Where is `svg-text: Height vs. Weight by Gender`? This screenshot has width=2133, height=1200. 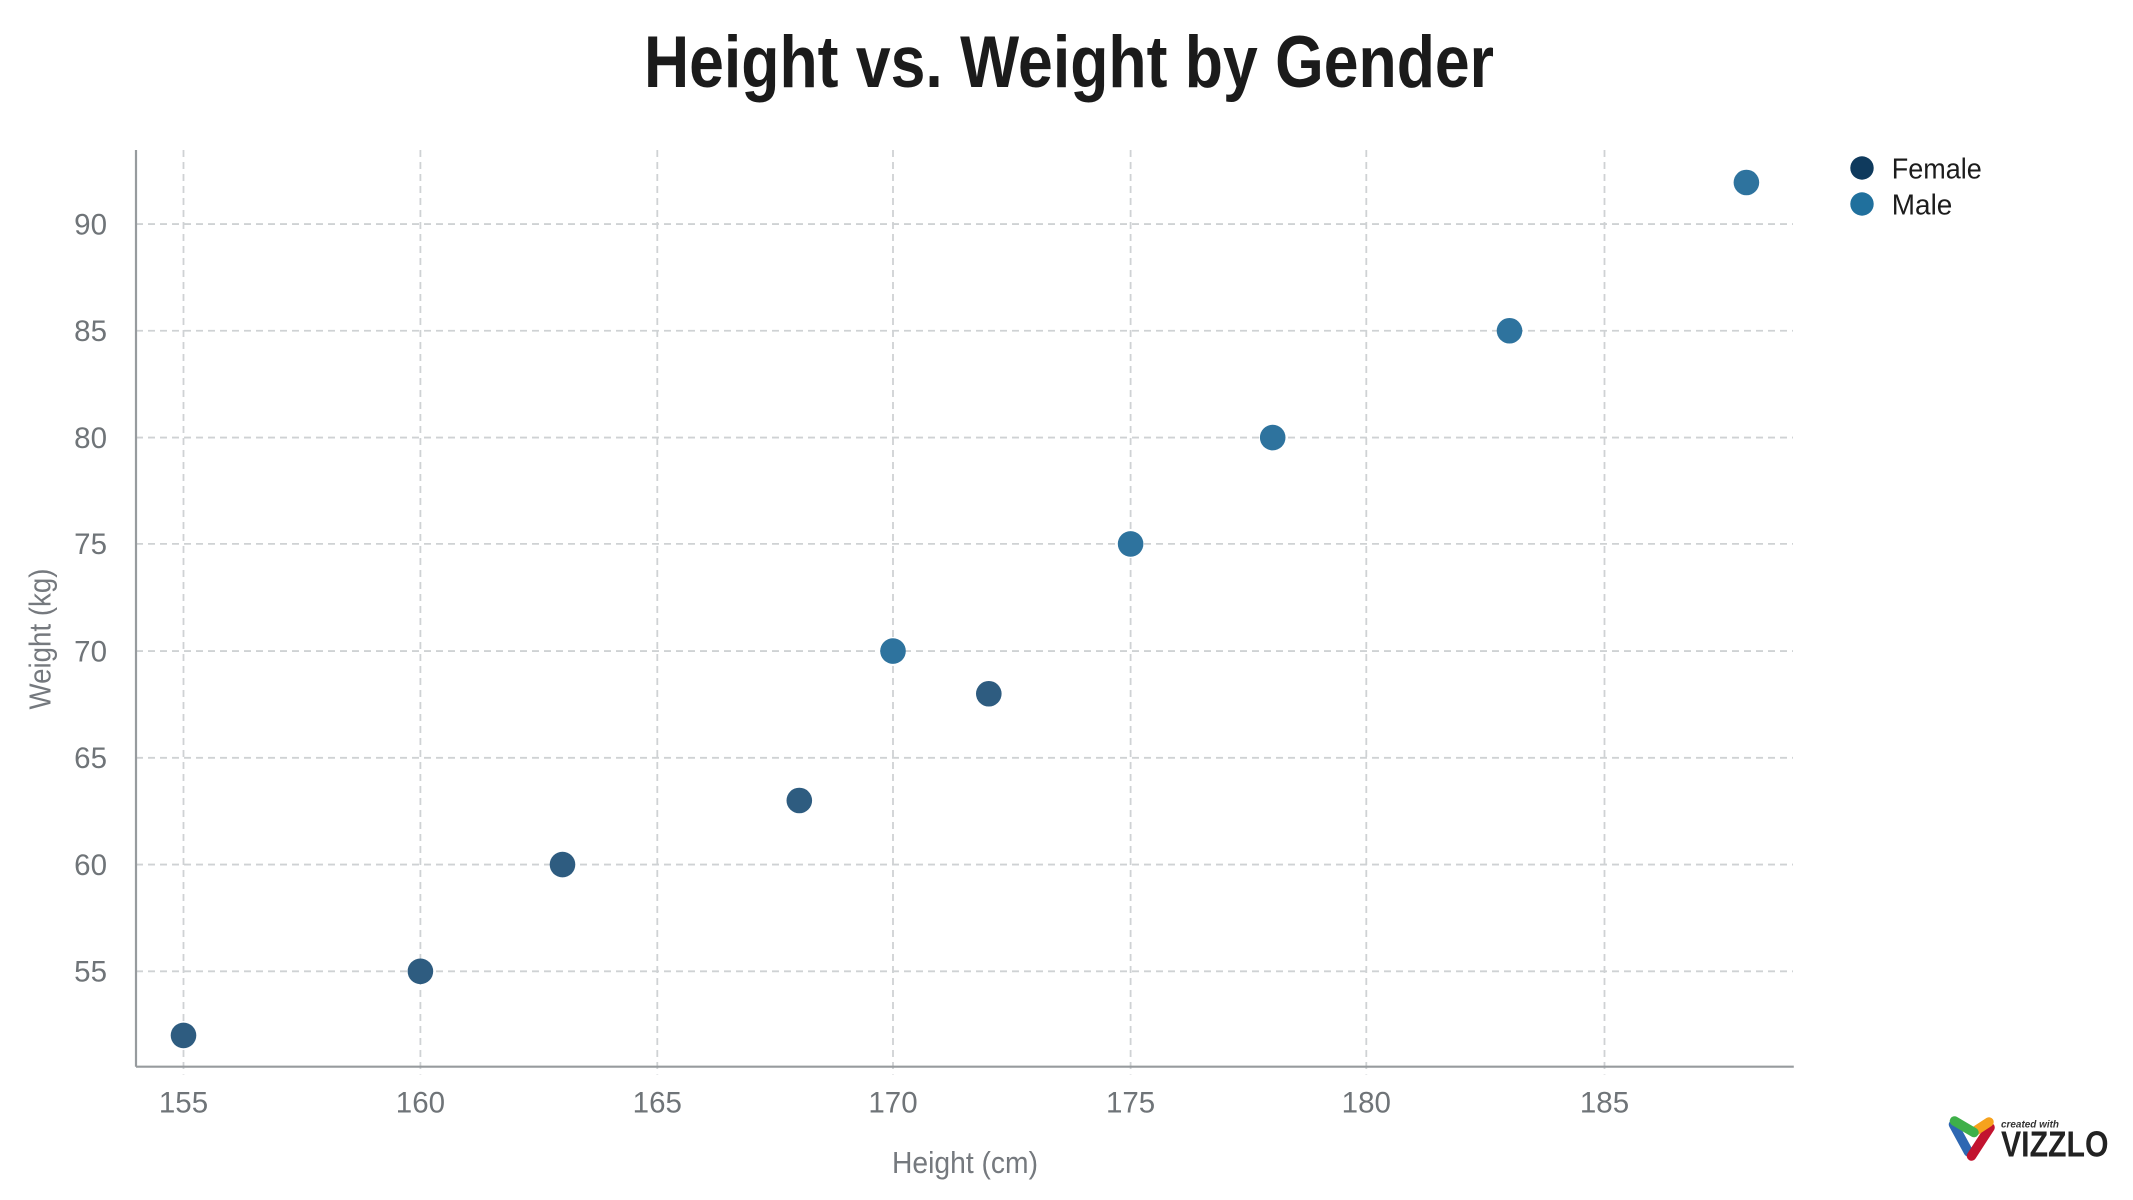
svg-text: Height vs. Weight by Gender is located at coordinates (1069, 62).